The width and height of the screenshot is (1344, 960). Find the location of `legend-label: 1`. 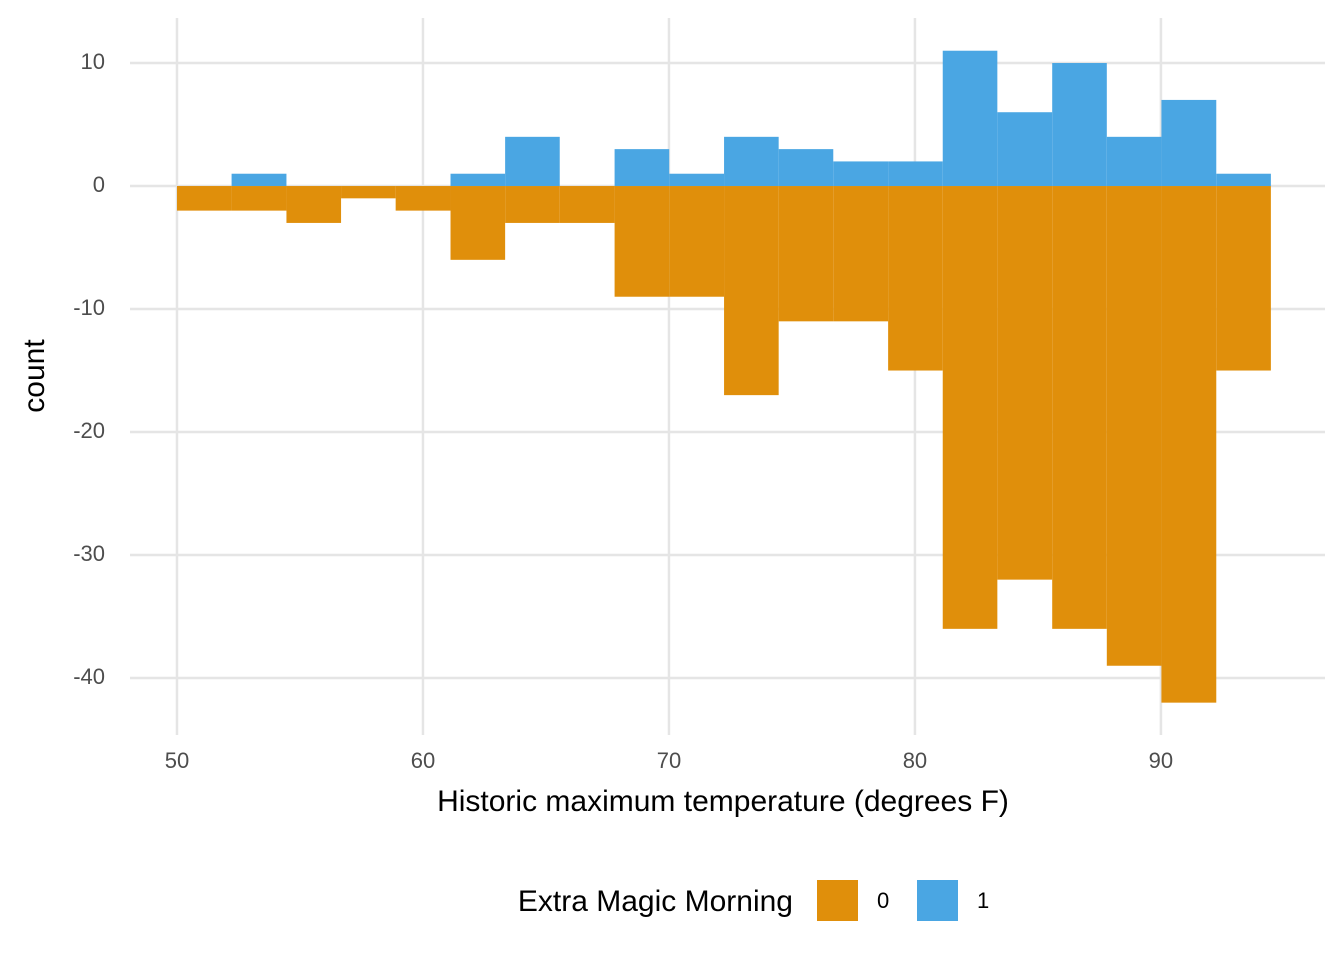

legend-label: 1 is located at coordinates (983, 900).